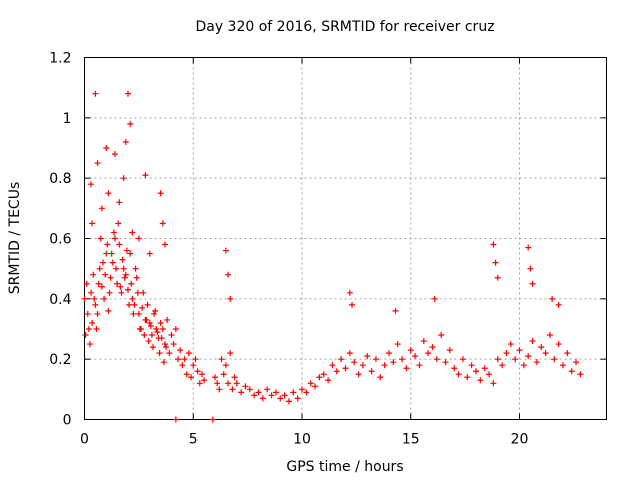 The image size is (640, 480). What do you see at coordinates (60, 240) in the screenshot?
I see `y-tick-label: 0.6` at bounding box center [60, 240].